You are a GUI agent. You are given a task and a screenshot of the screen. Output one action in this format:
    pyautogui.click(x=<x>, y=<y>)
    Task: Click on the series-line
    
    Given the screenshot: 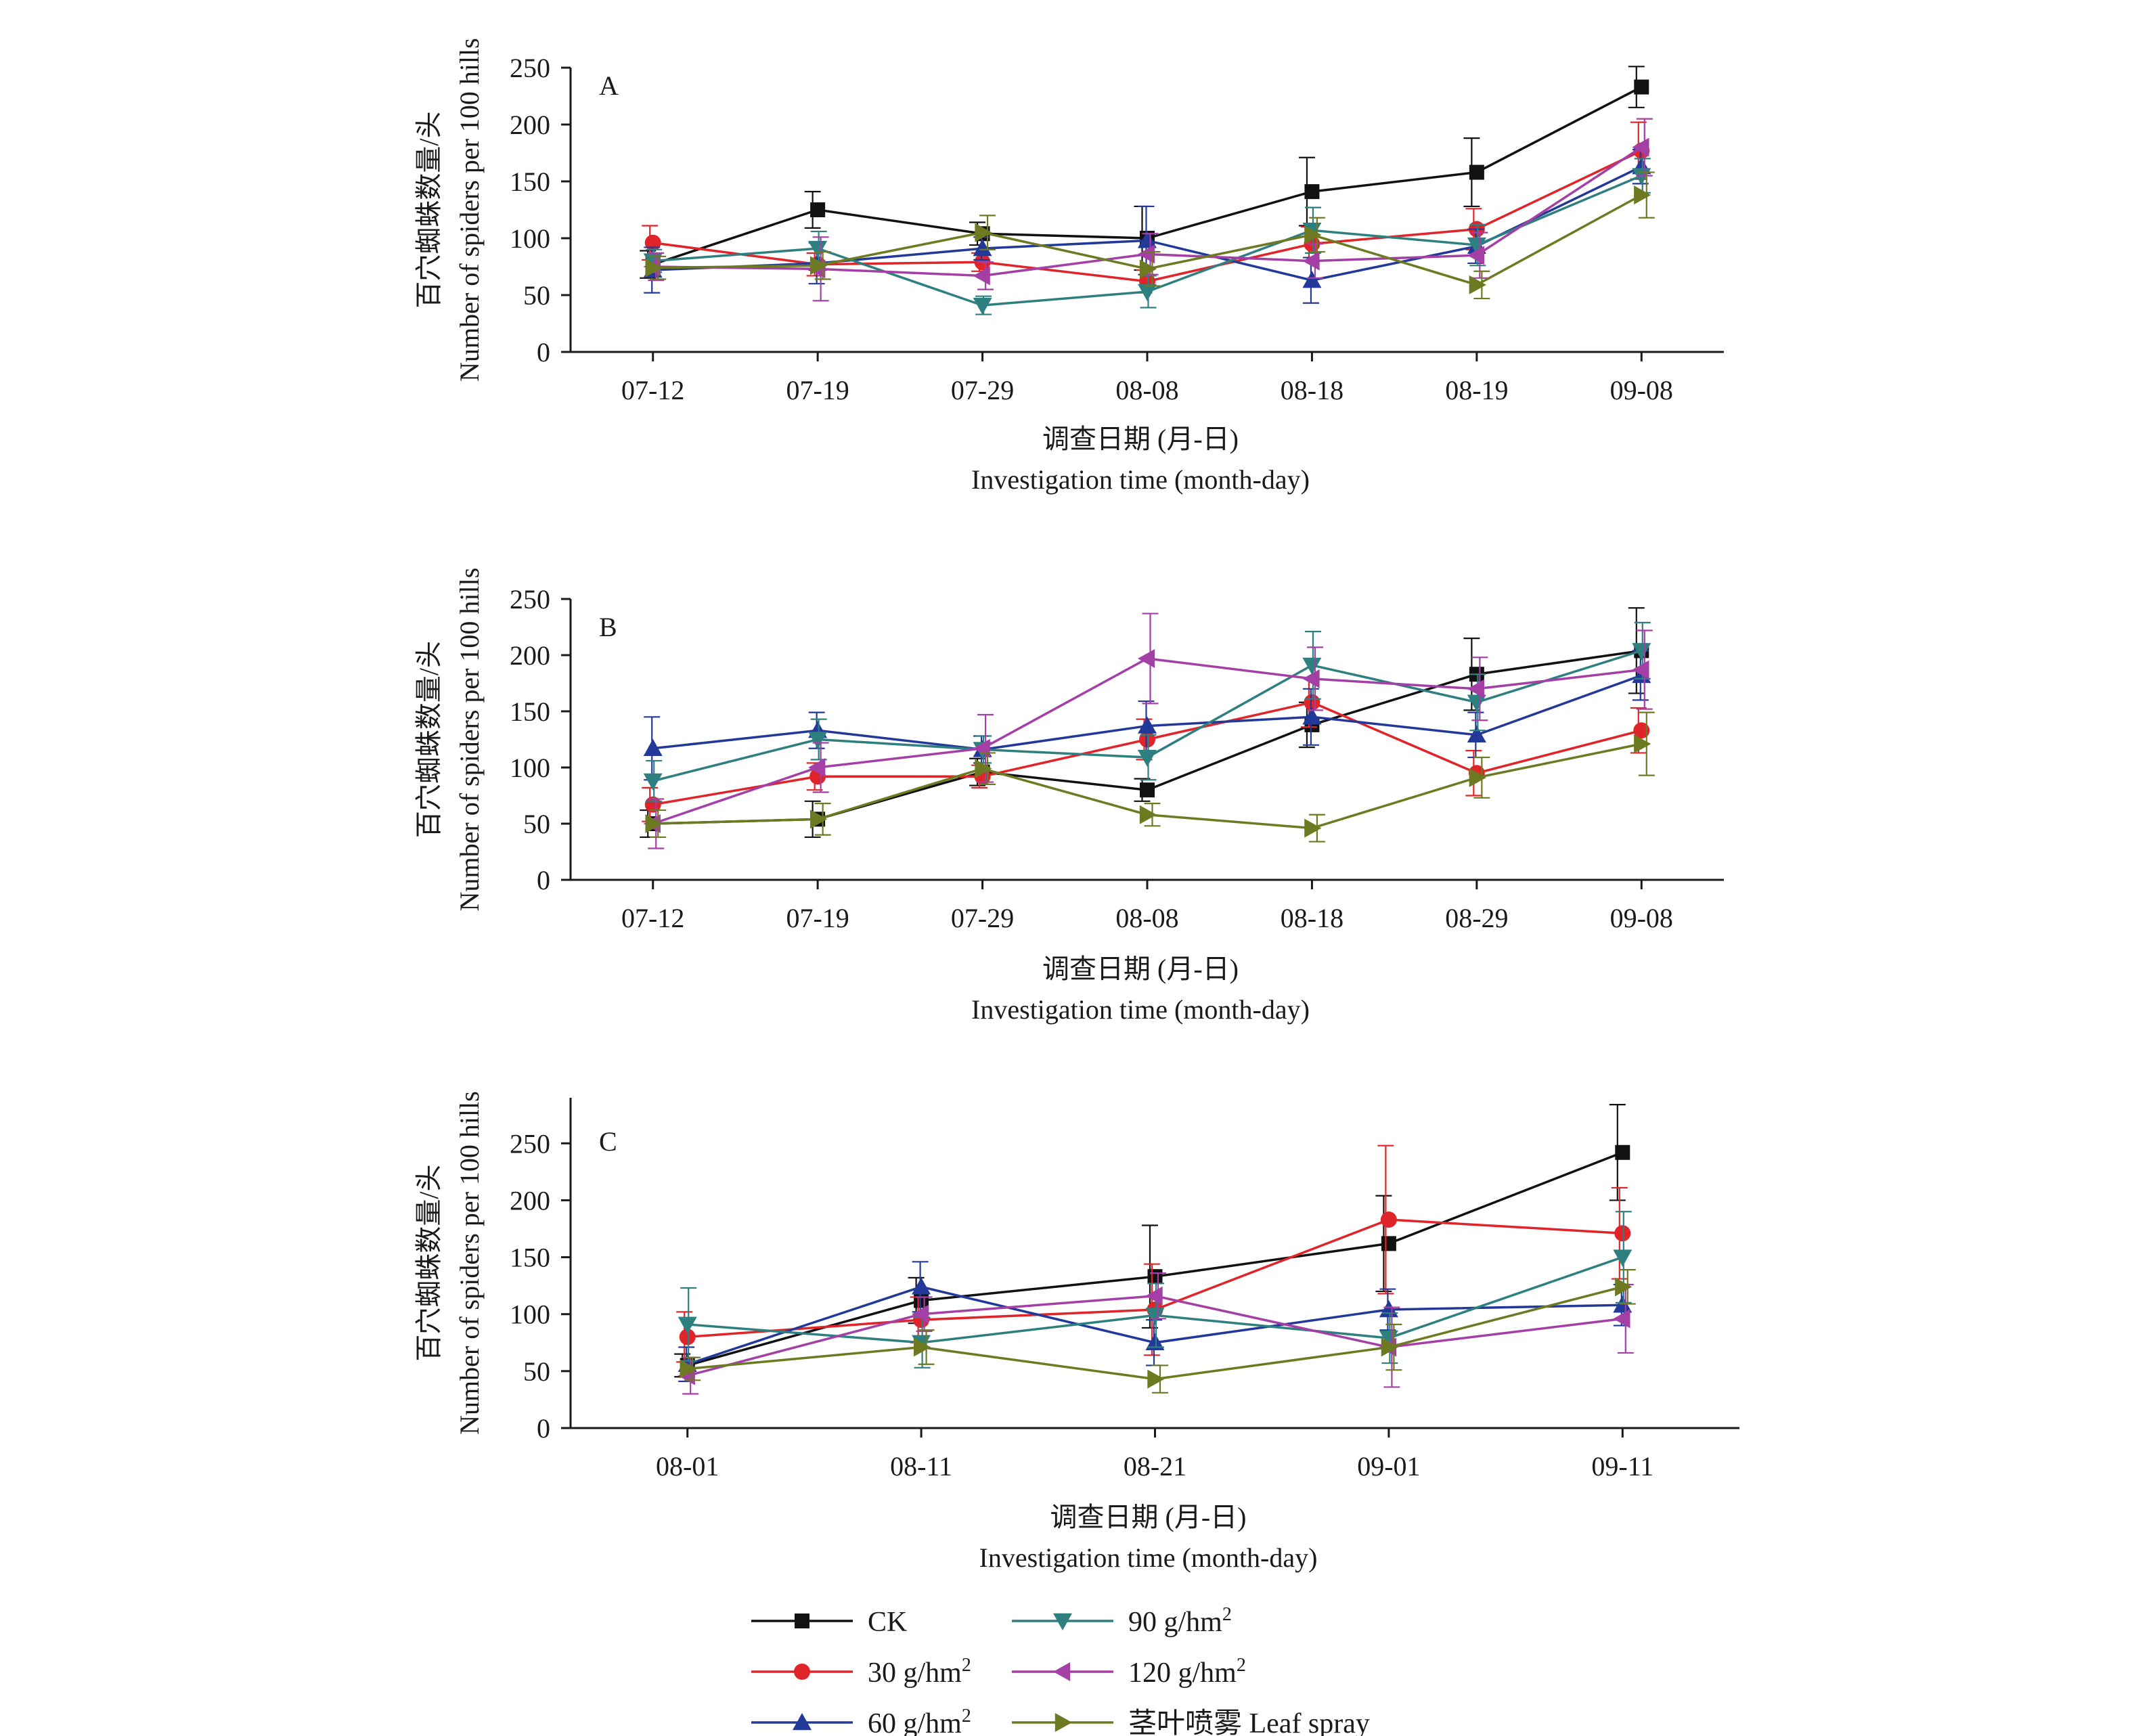 What is the action you would take?
    pyautogui.click(x=1147, y=223)
    